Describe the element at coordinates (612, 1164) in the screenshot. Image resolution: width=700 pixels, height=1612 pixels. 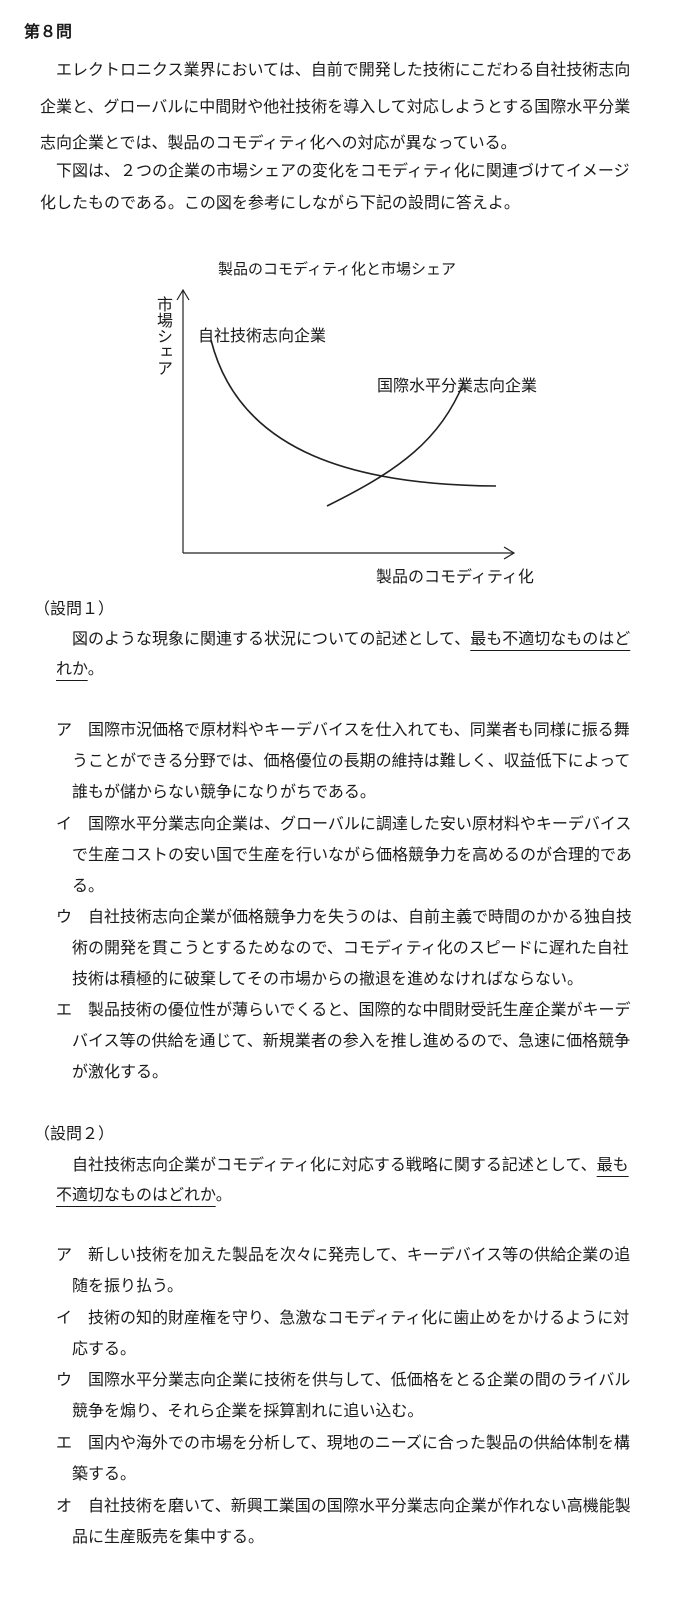
I see `stem-emphasis: 最も` at that location.